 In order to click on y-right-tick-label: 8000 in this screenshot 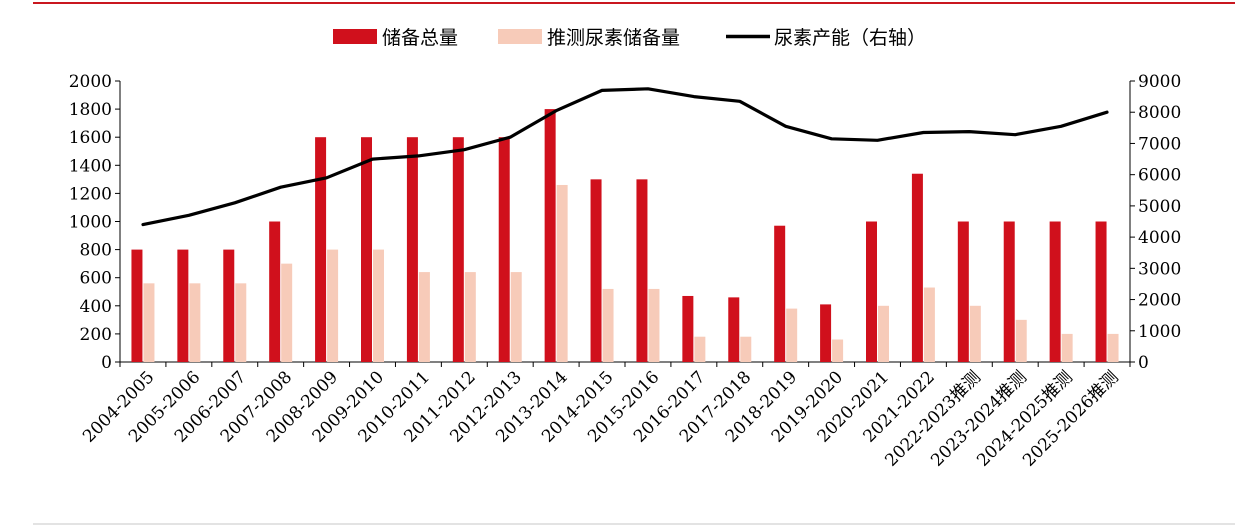, I will do `click(1159, 113)`.